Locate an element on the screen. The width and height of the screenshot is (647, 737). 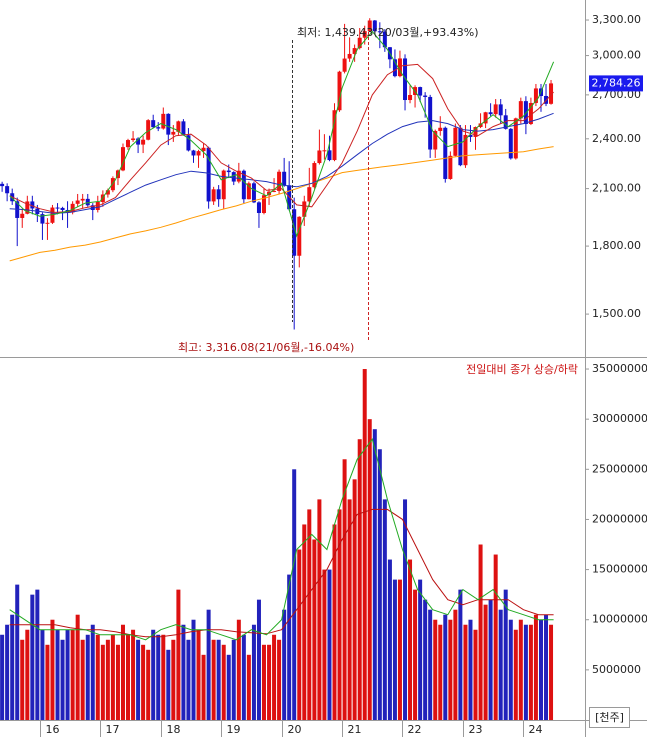
x-tick-label: 19 is located at coordinates (234, 729).